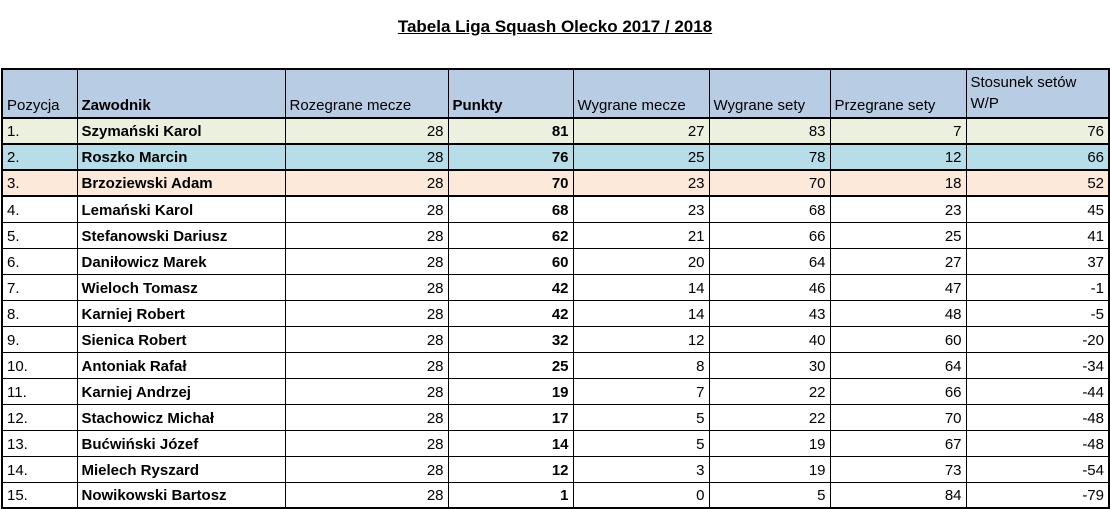 The width and height of the screenshot is (1110, 509). What do you see at coordinates (510, 469) in the screenshot?
I see `cell-punkty: 12` at bounding box center [510, 469].